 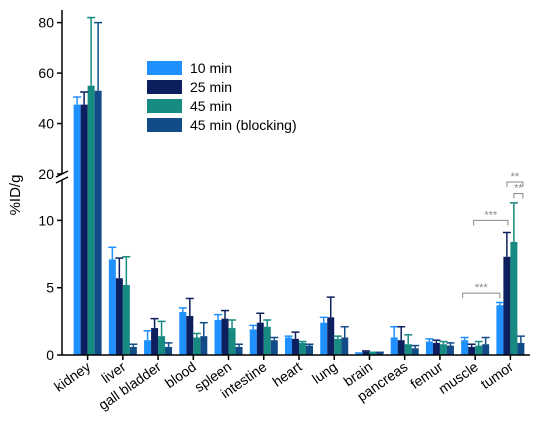 What do you see at coordinates (129, 385) in the screenshot?
I see `x-tick-label: gall bladder` at bounding box center [129, 385].